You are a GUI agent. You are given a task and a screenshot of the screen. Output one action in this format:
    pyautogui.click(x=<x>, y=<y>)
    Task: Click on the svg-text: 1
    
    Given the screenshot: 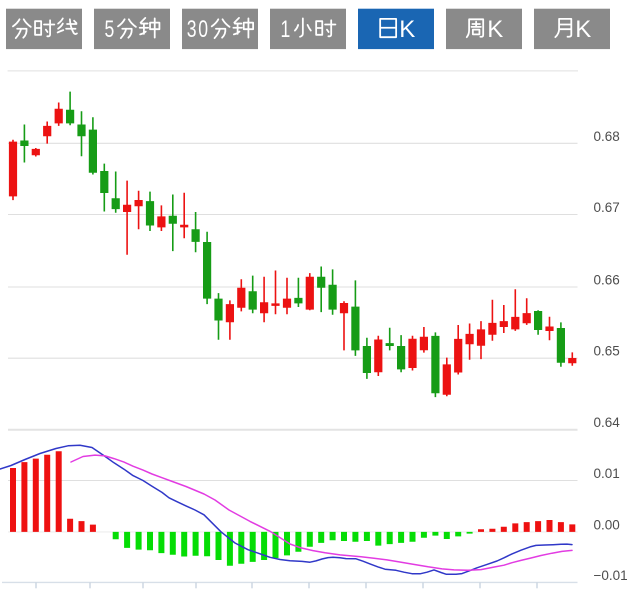 What is the action you would take?
    pyautogui.click(x=286, y=29)
    